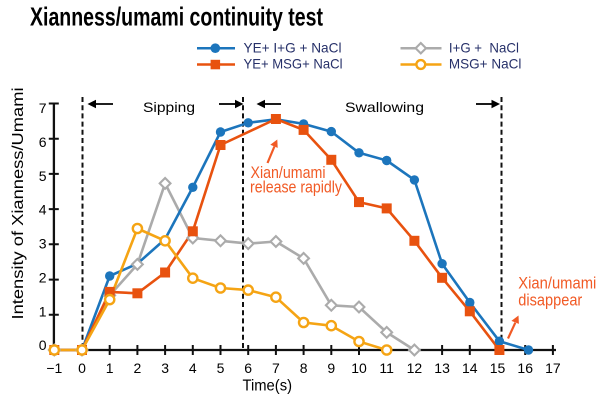 The width and height of the screenshot is (600, 400). What do you see at coordinates (293, 64) in the screenshot?
I see `svg-text: YE+ MSG+ NaCl` at bounding box center [293, 64].